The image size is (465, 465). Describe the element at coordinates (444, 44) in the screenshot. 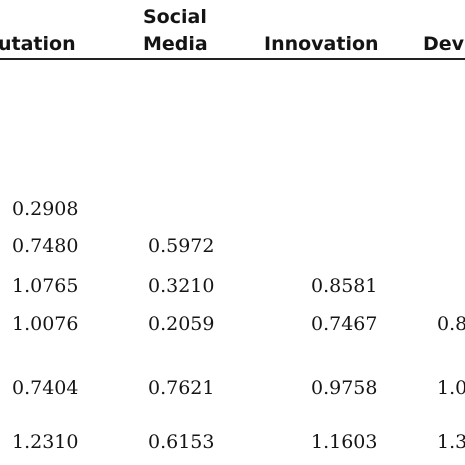

I see `header-development: Dev` at that location.